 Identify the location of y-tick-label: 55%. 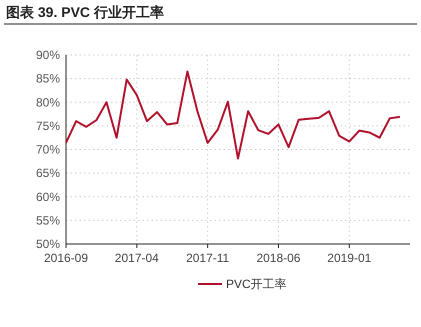
(48, 220).